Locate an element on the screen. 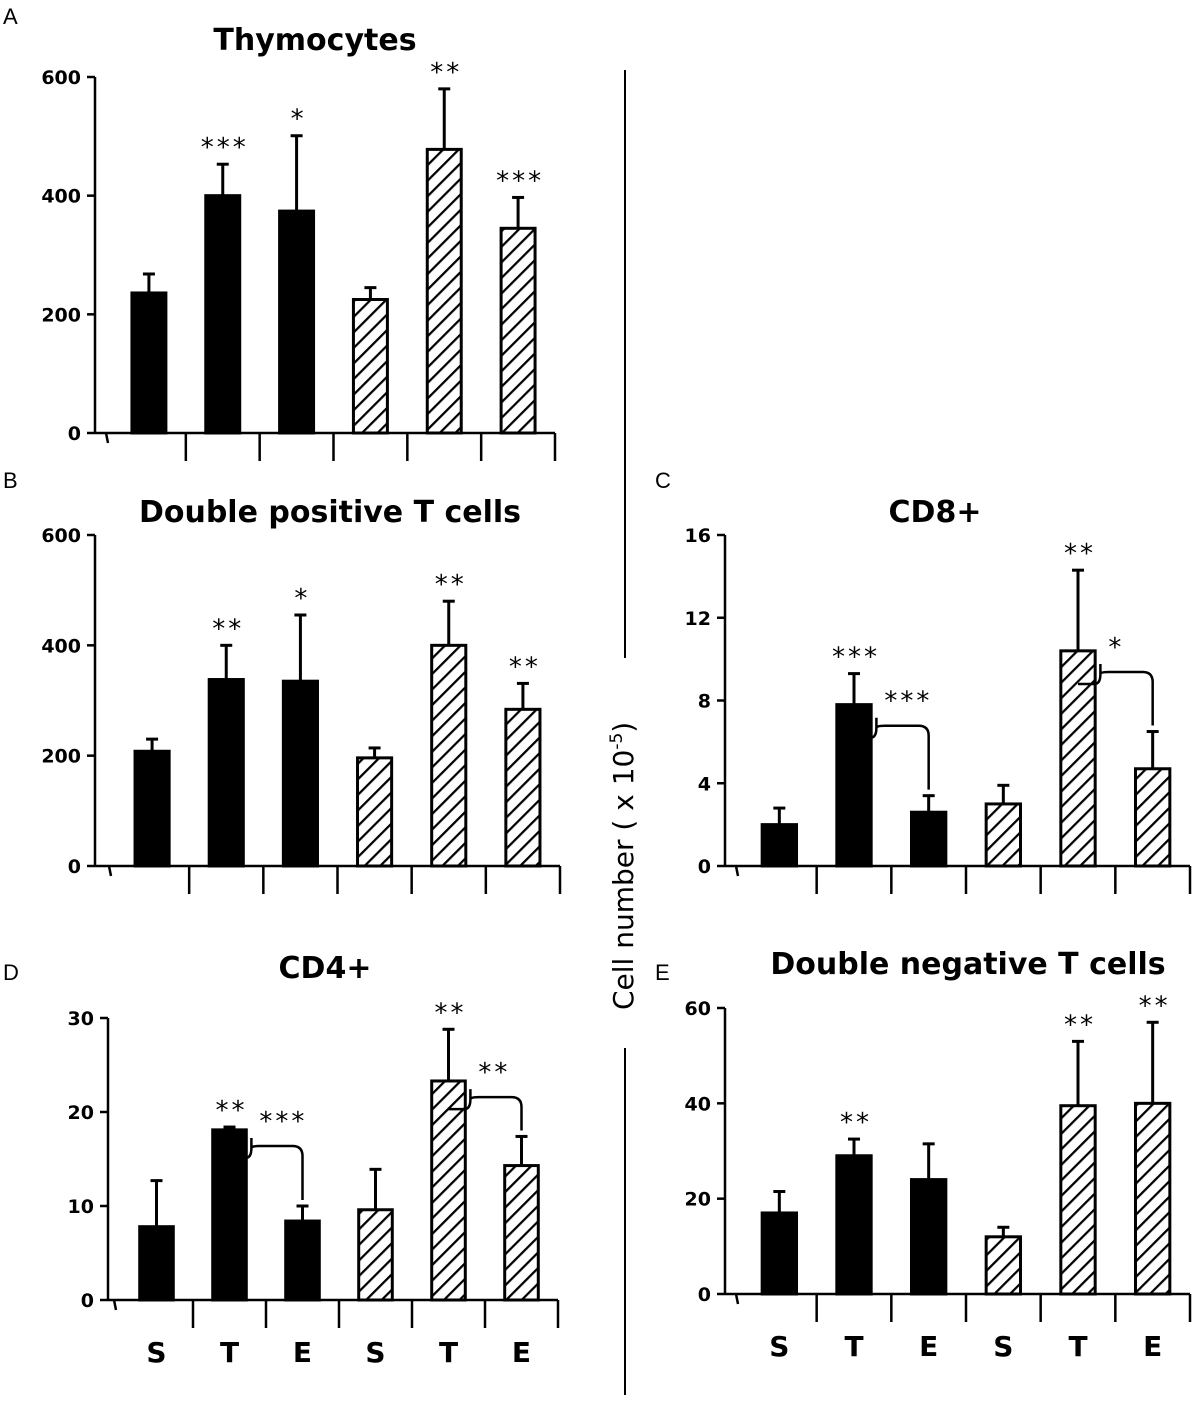 This screenshot has height=1407, width=1200. y-tick-label: 12 is located at coordinates (698, 619).